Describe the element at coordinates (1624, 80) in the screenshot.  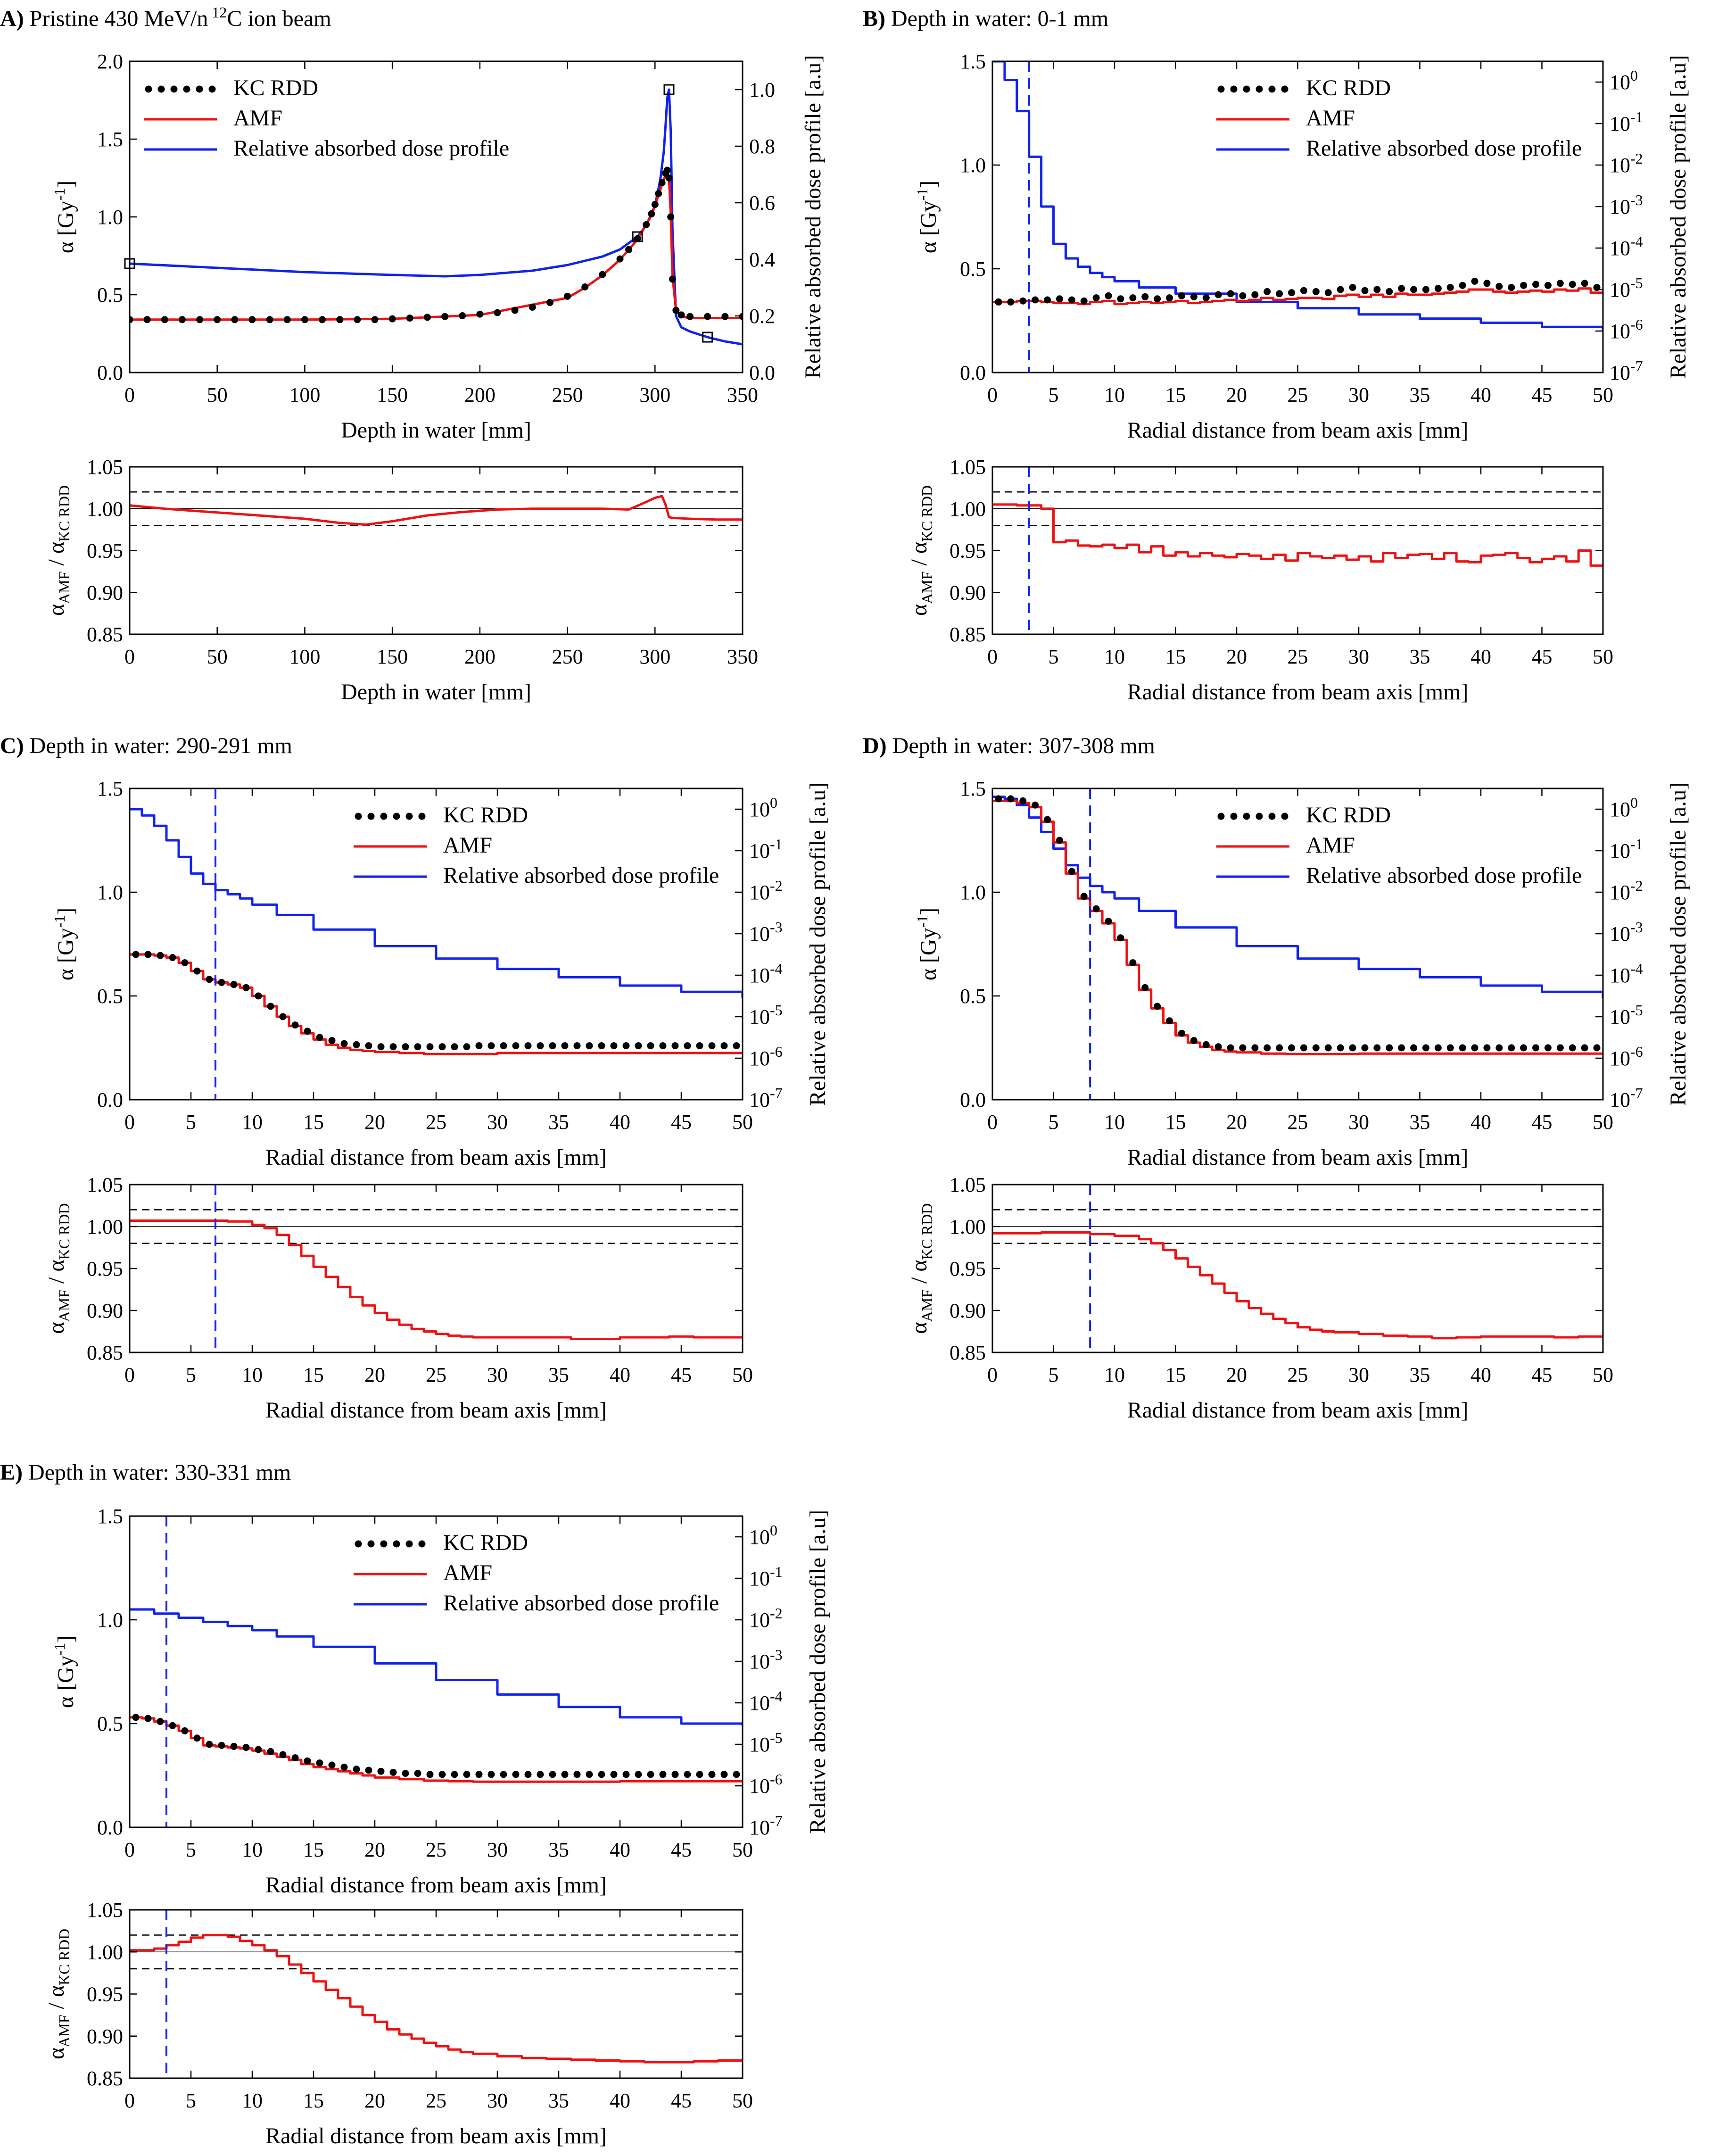
I see `y2-tick-label: 10⁰` at that location.